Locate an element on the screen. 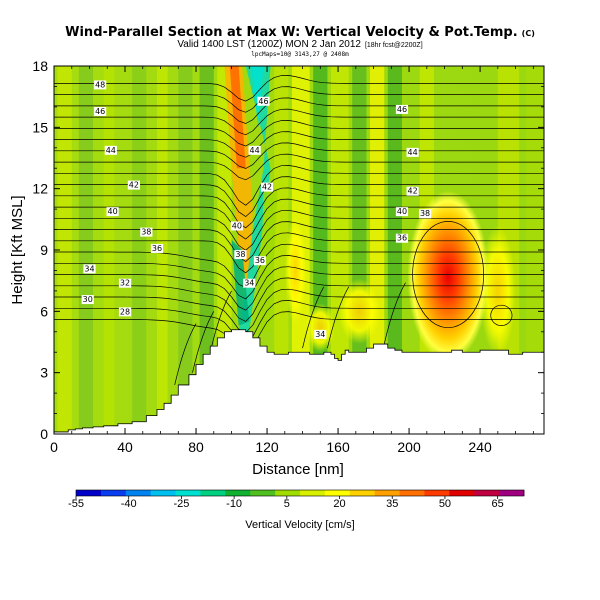 The width and height of the screenshot is (600, 600). terrain is located at coordinates (299, 382).